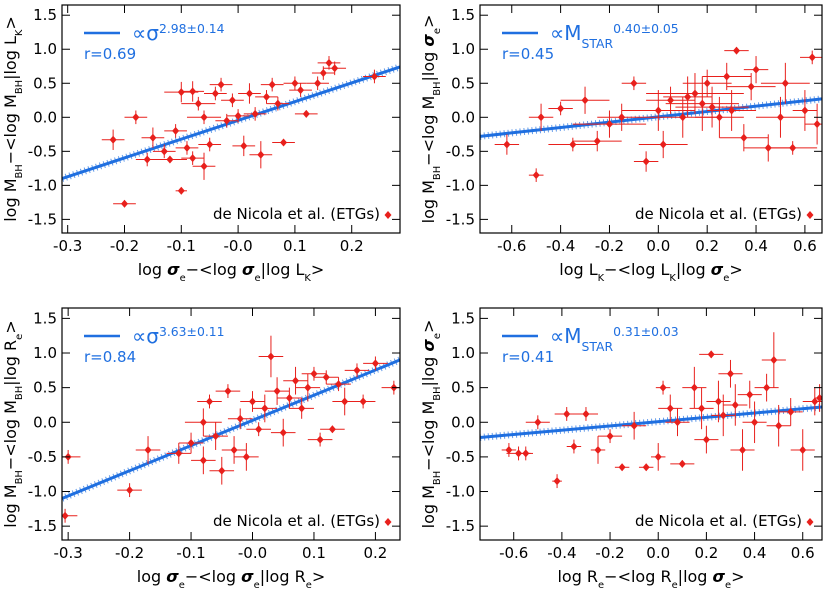 This screenshot has width=830, height=593. I want to click on x-axis-title: log σe−<log σe|log LK>, so click(231, 272).